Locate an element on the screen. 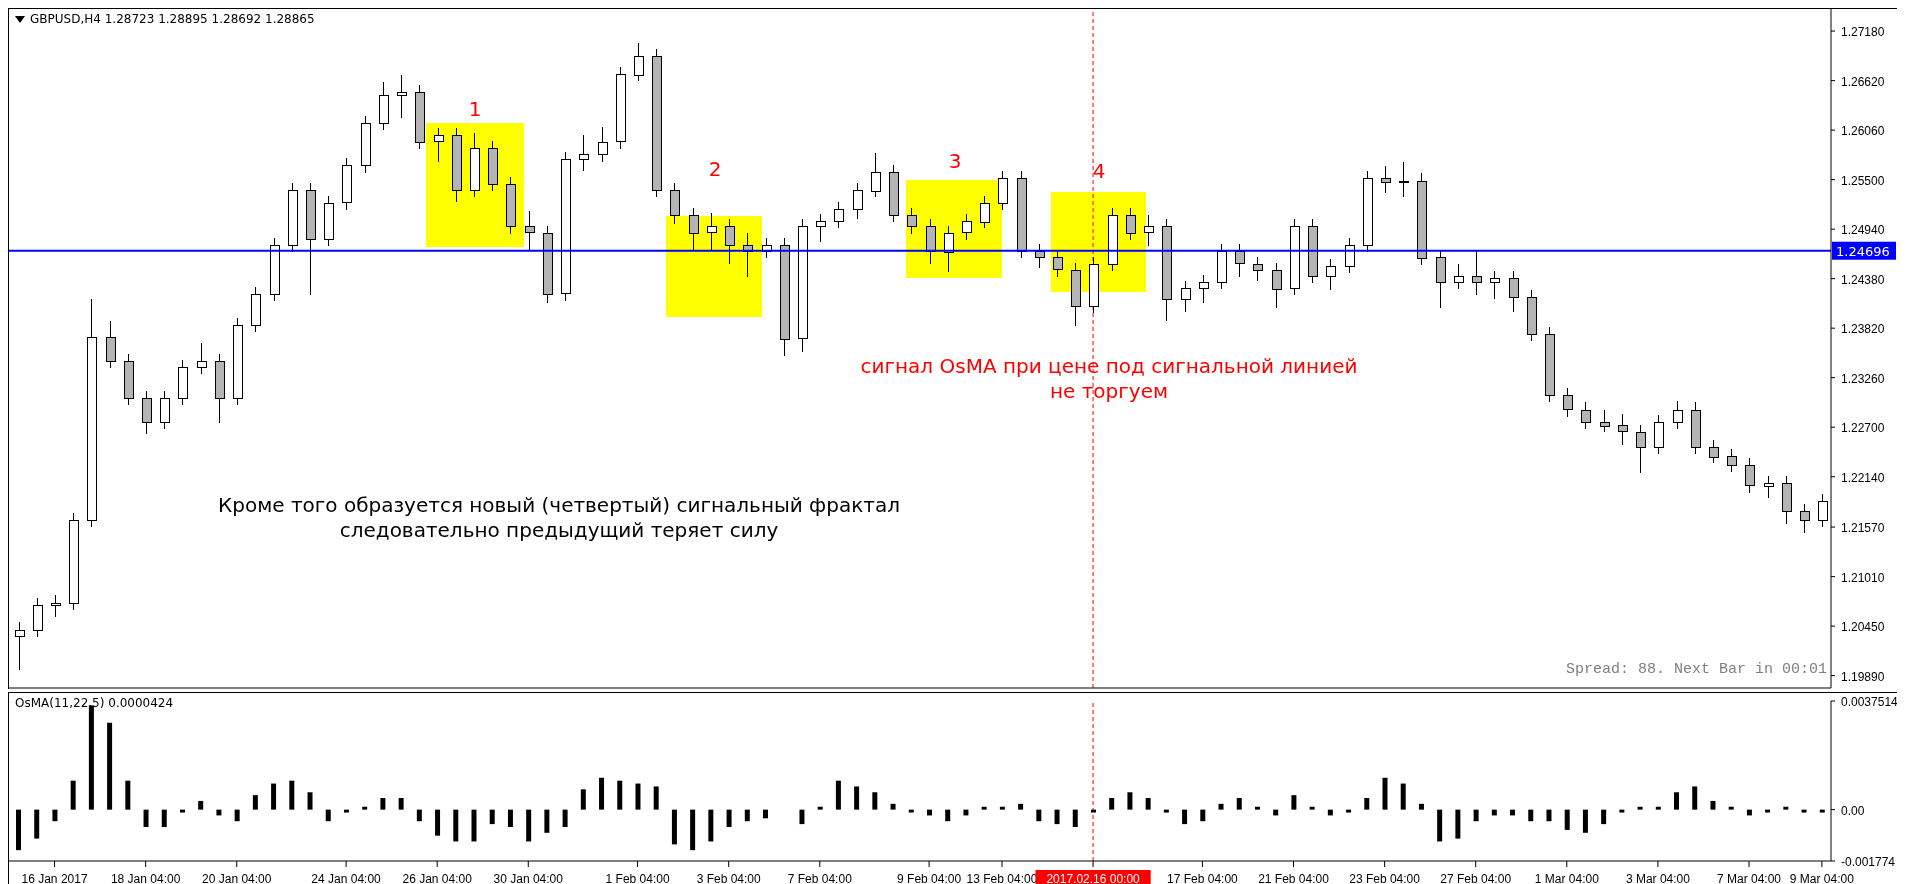 The width and height of the screenshot is (1910, 884). y-tick-label: 1.21010 is located at coordinates (1863, 577).